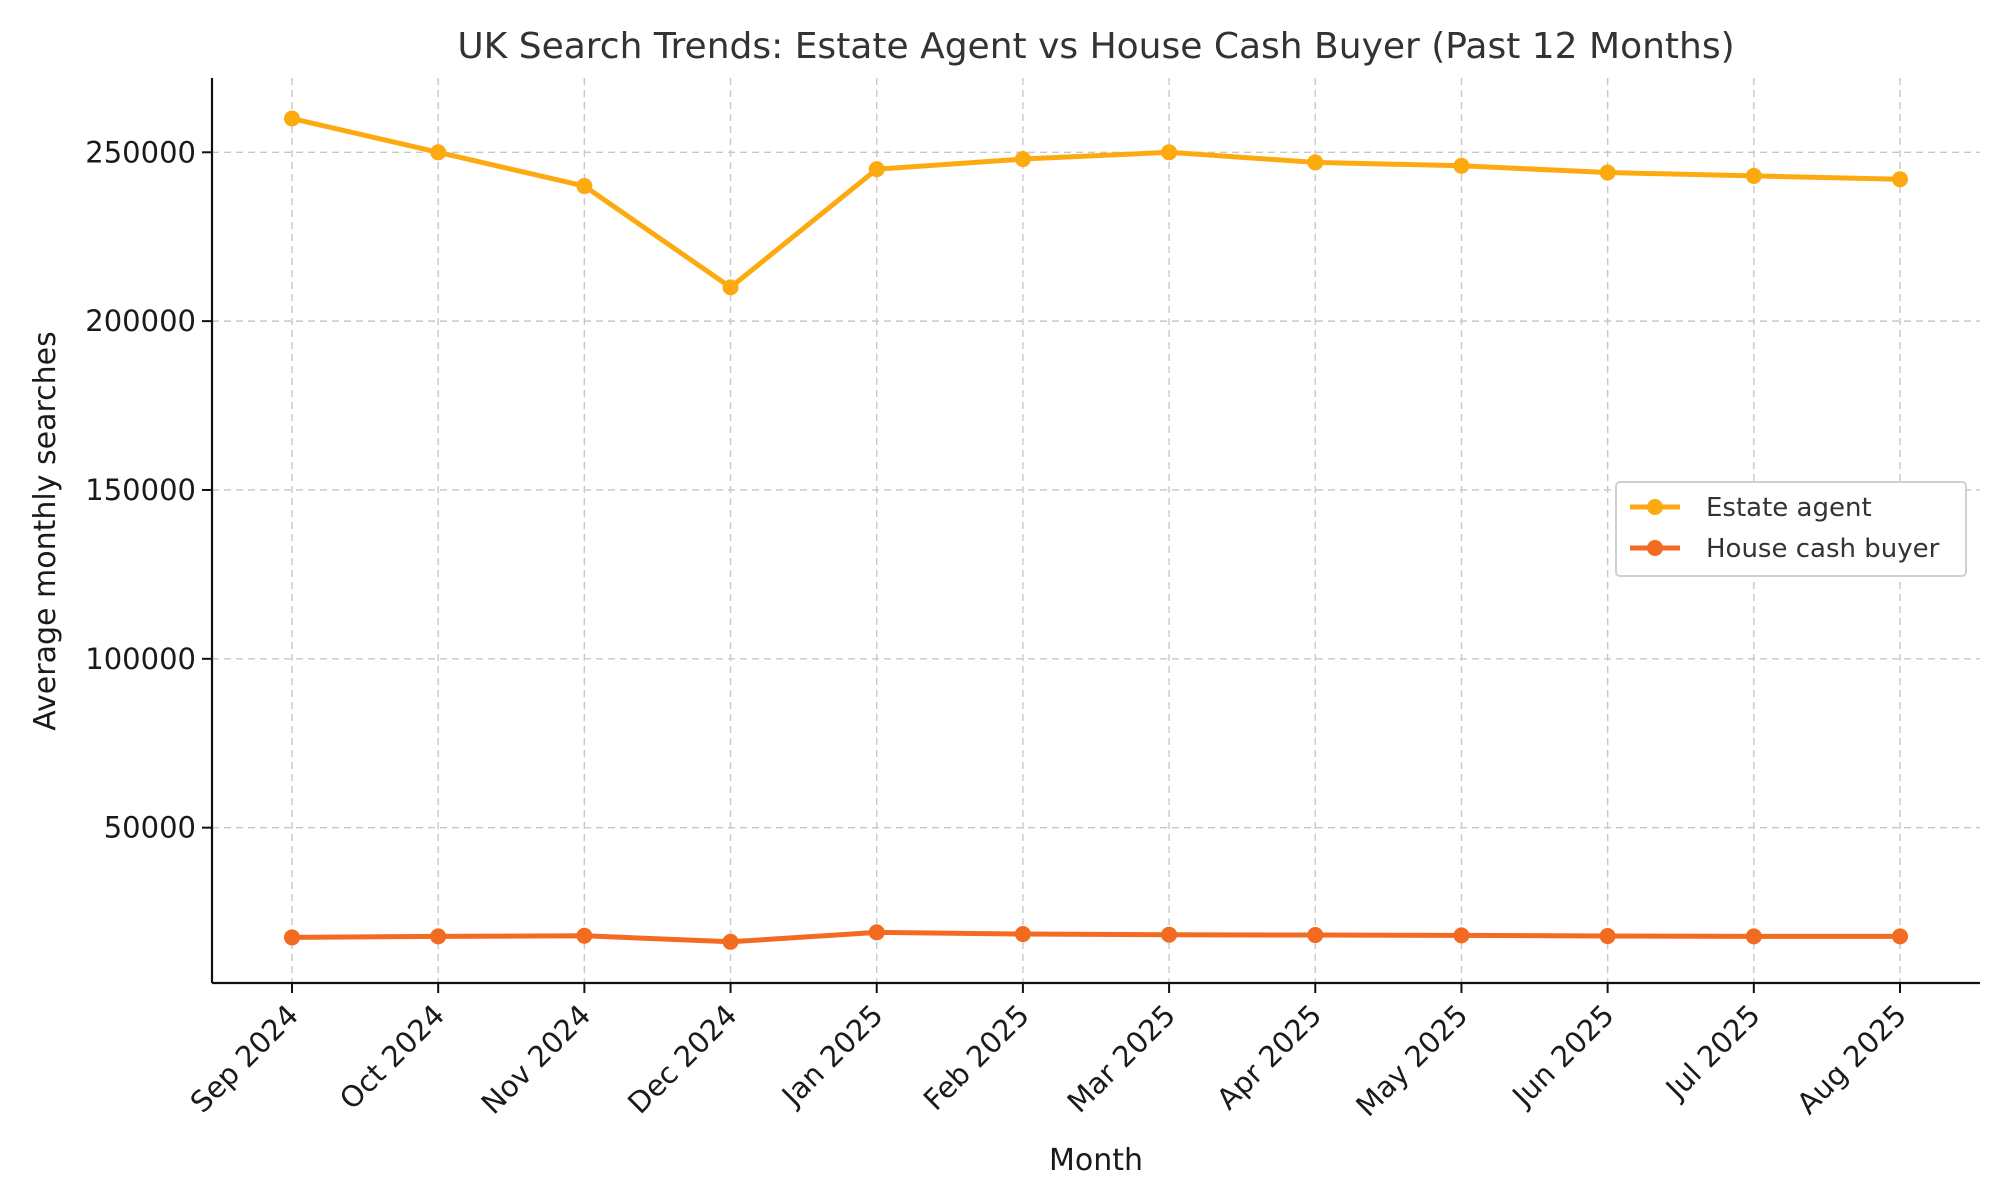  I want to click on x-tick-label: Jun 2025, so click(1562, 1056).